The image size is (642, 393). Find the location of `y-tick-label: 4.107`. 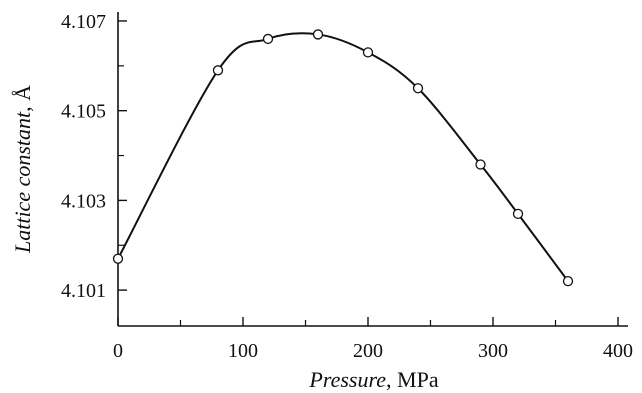

y-tick-label: 4.107 is located at coordinates (83, 22).